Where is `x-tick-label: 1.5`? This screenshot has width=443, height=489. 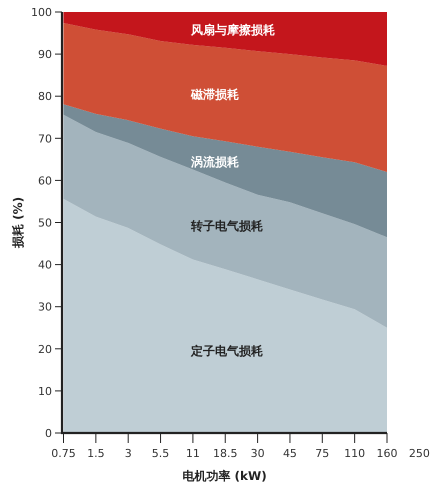 x-tick-label: 1.5 is located at coordinates (96, 453).